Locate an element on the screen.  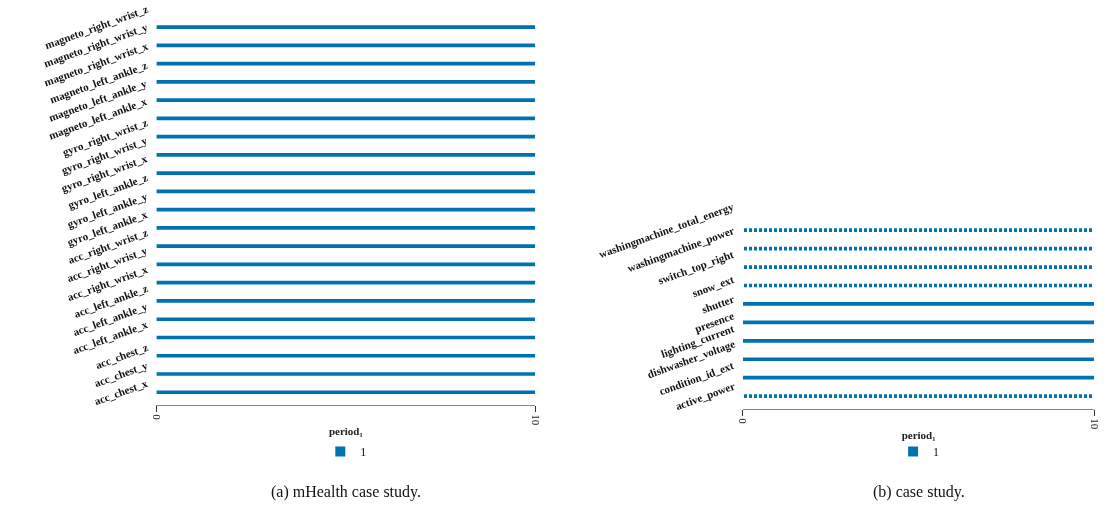
text: (b) case study. is located at coordinates (919, 492).